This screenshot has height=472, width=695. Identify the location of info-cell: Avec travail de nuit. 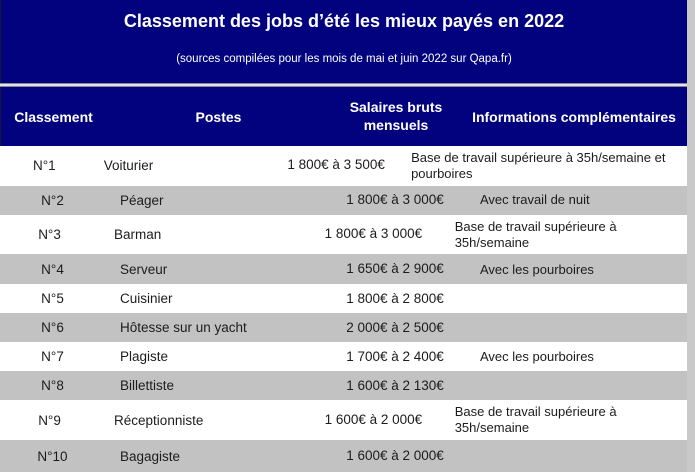
(535, 200).